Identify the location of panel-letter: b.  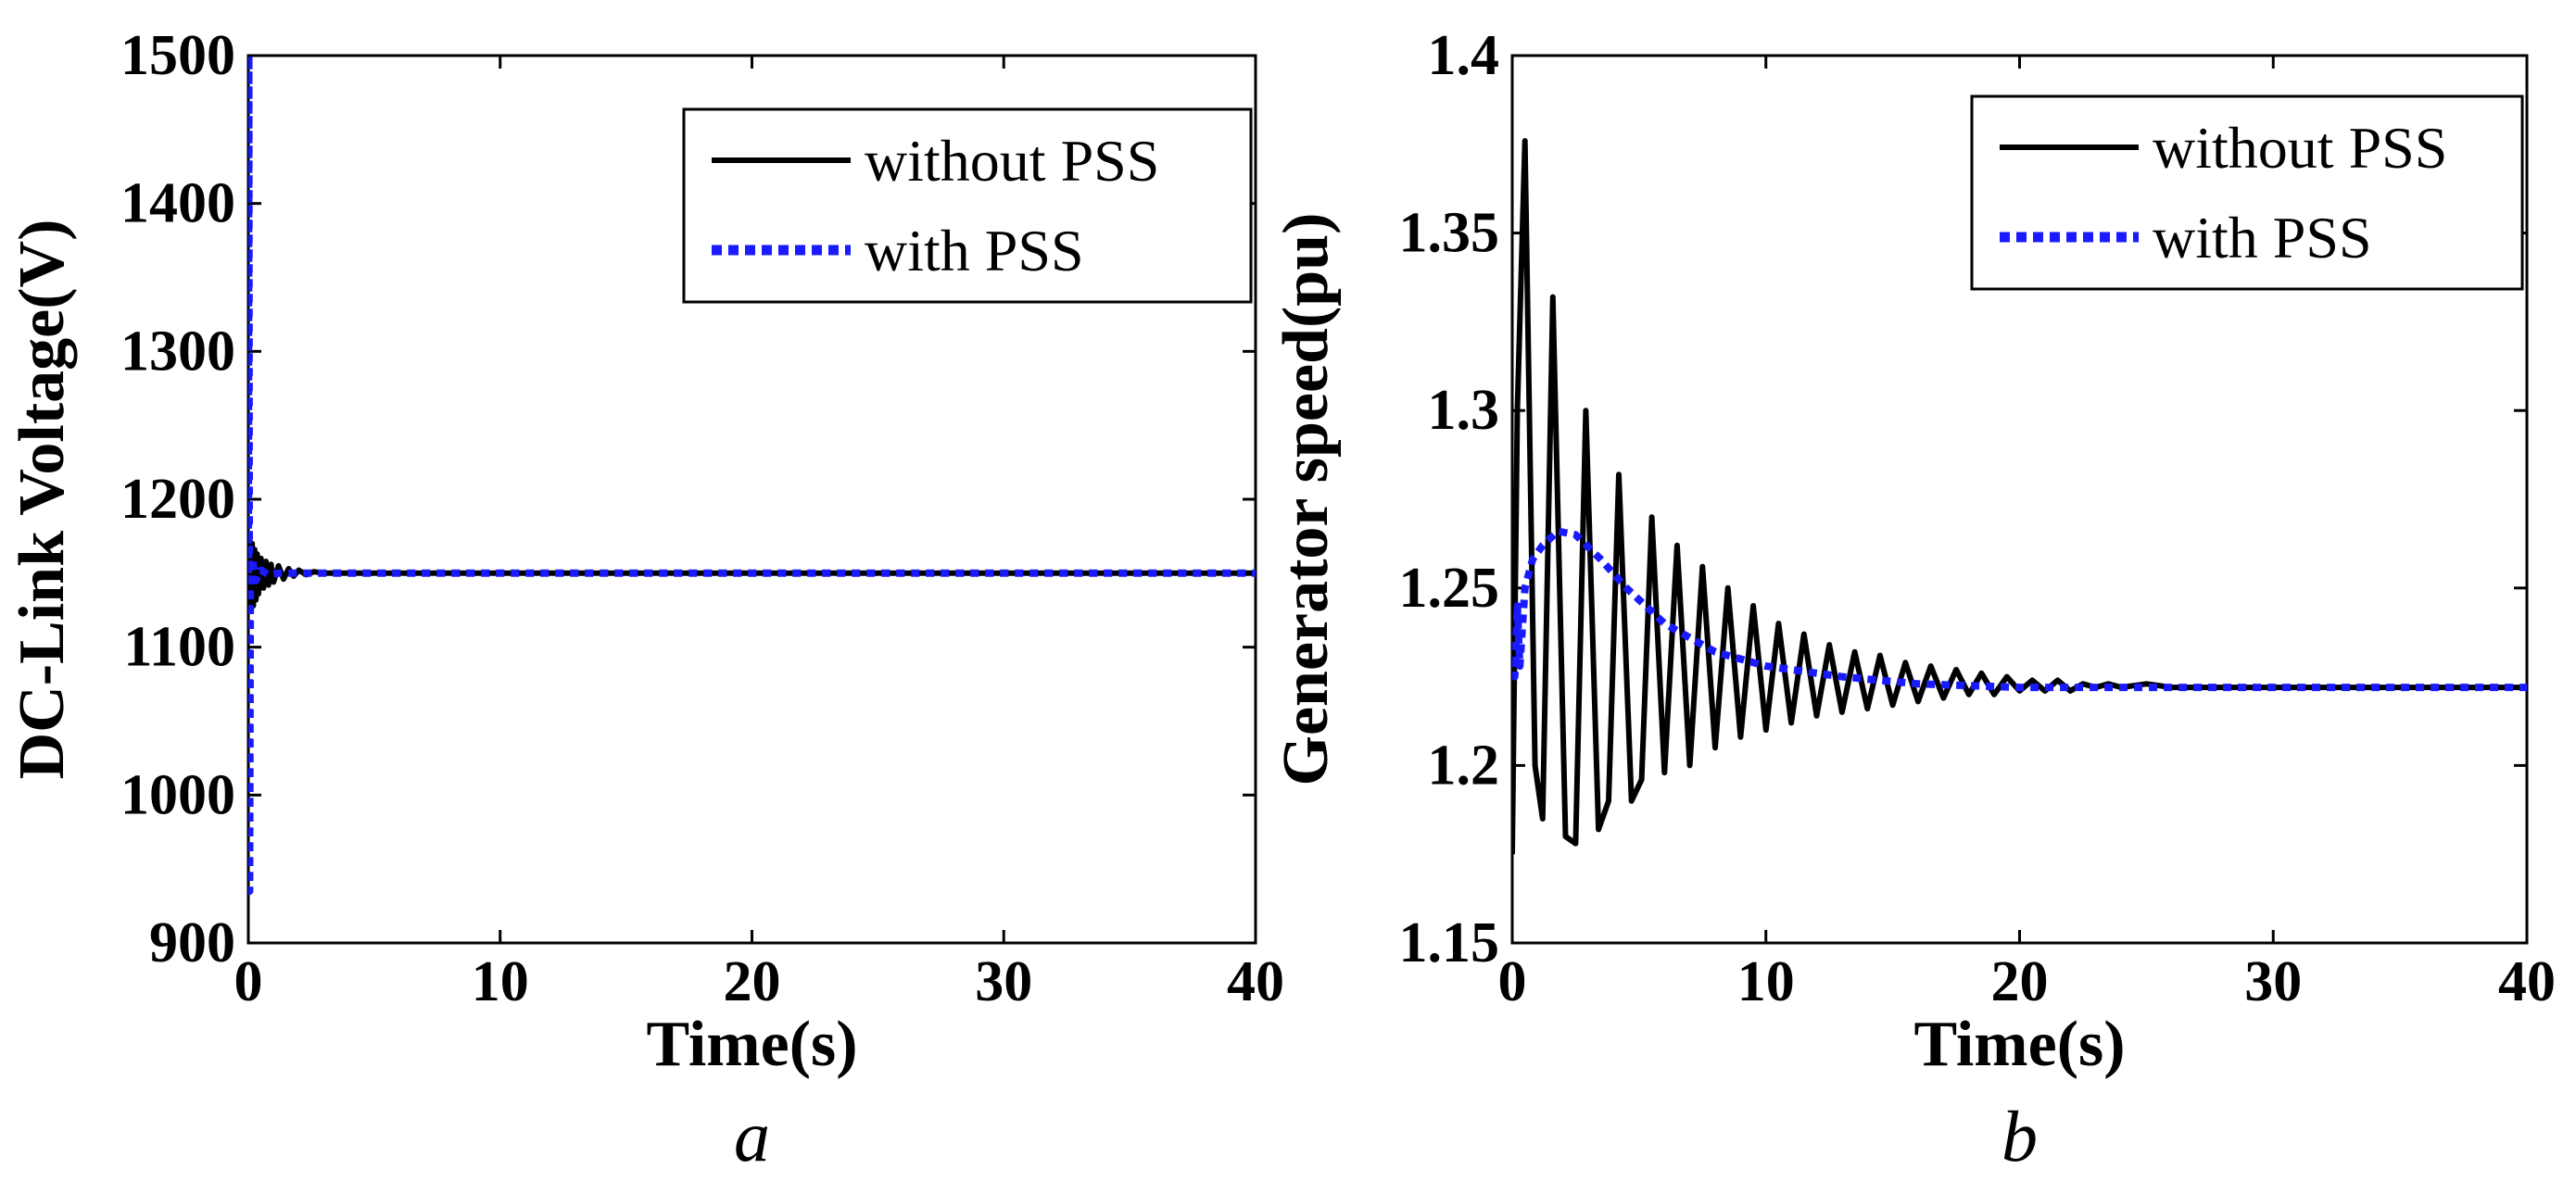
(2019, 1136).